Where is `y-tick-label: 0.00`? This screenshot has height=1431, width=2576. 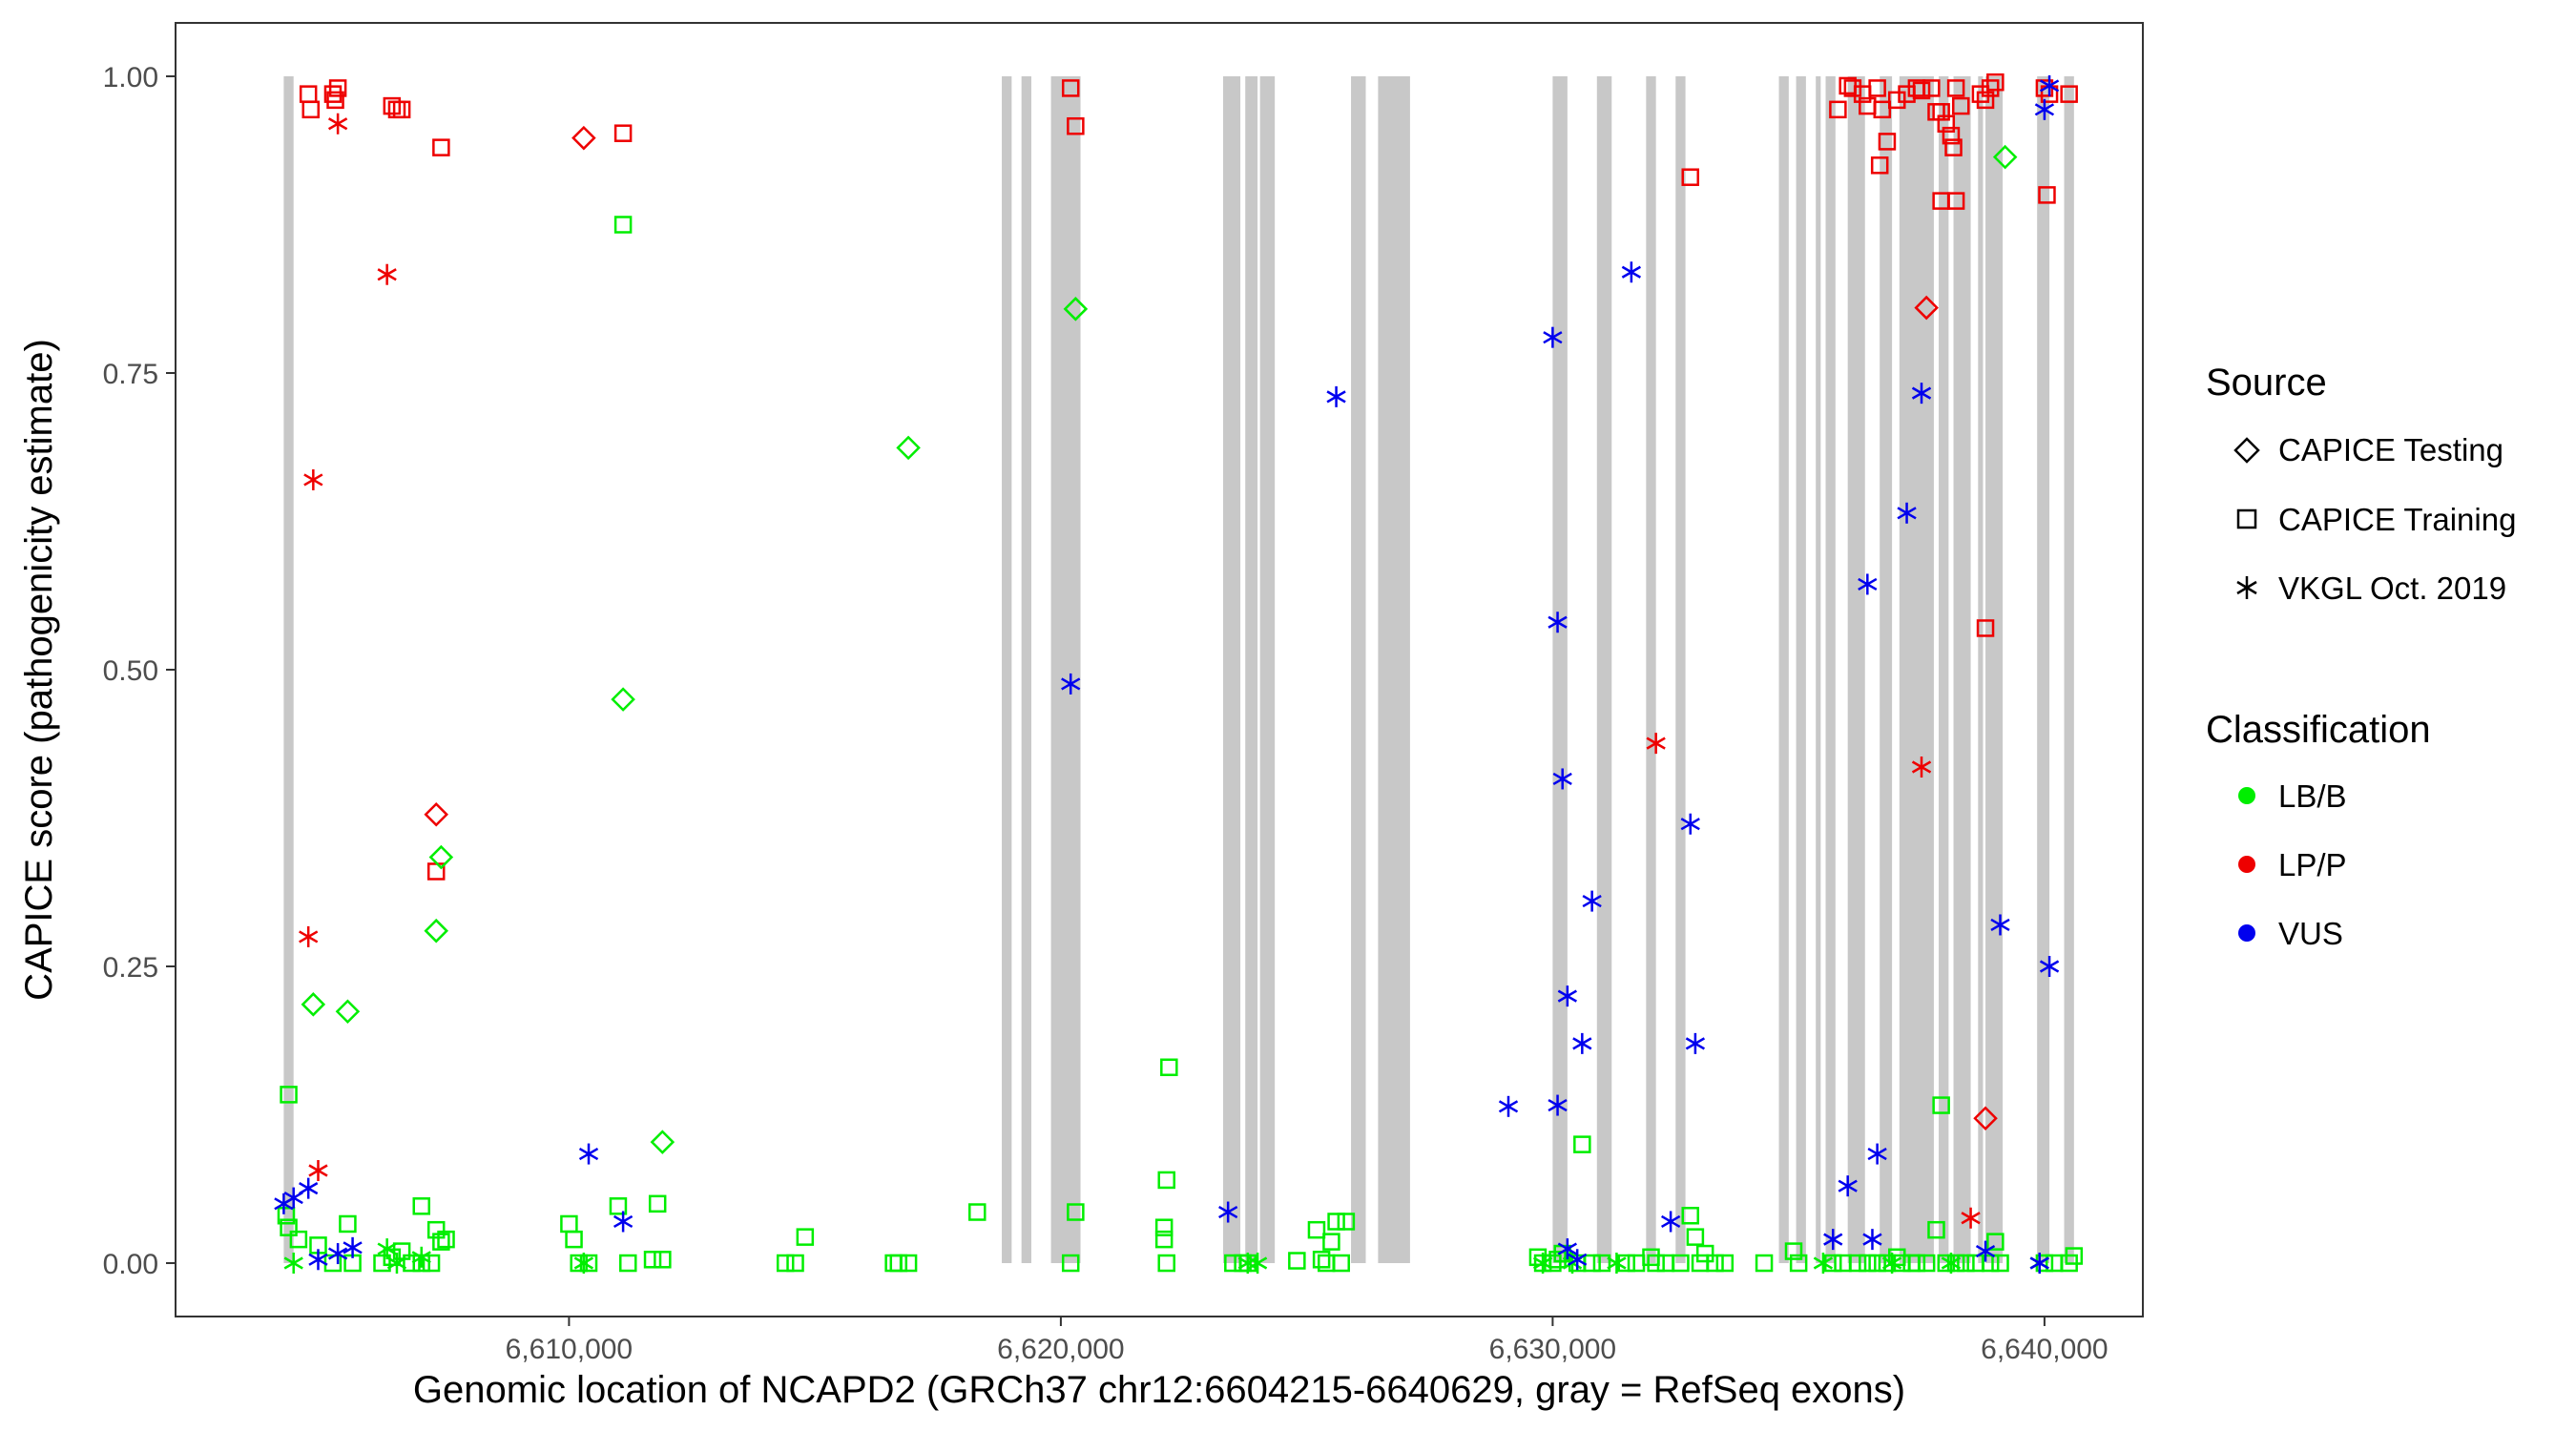 y-tick-label: 0.00 is located at coordinates (130, 1264).